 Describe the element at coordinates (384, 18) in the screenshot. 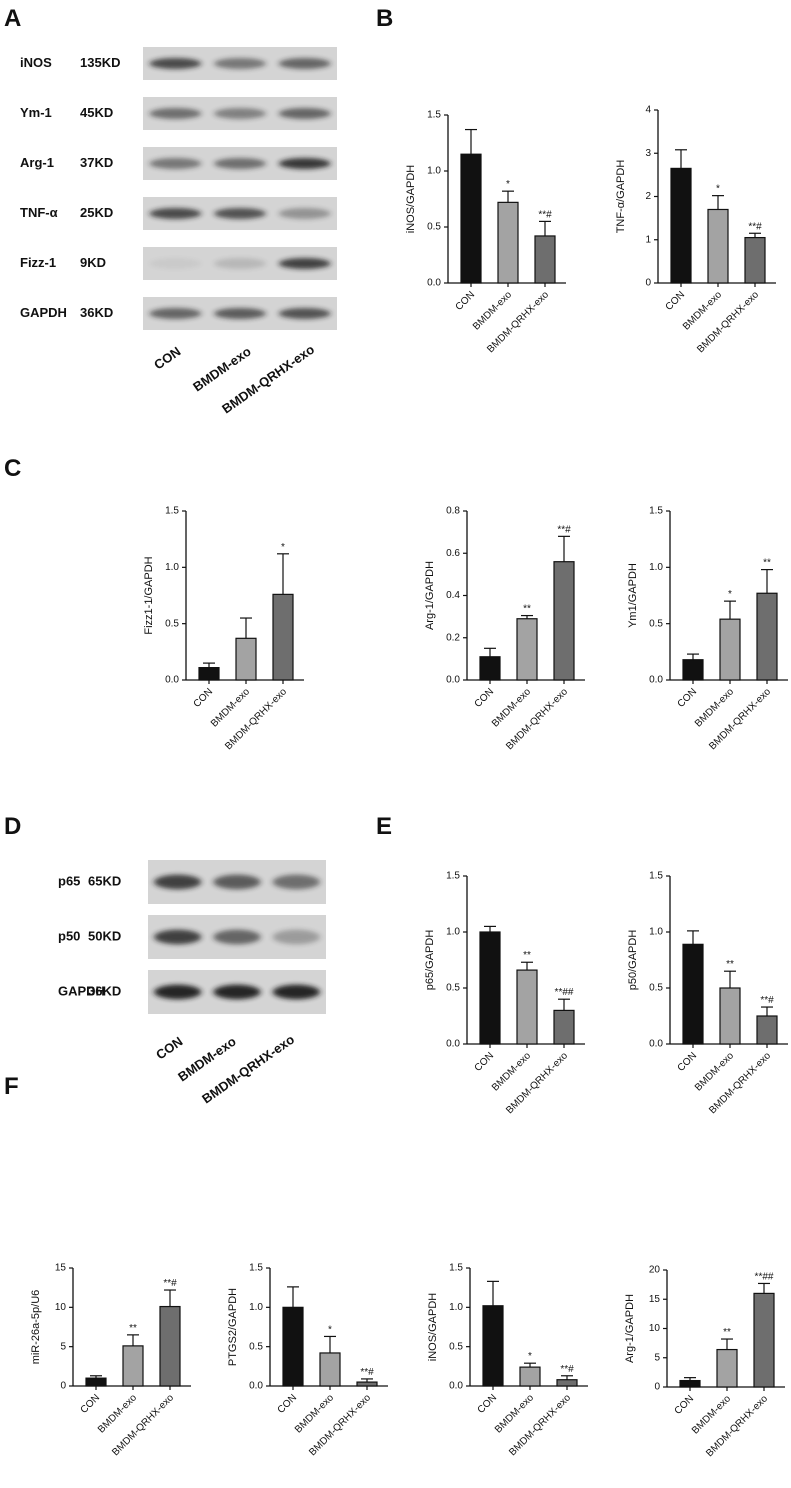

I see `panel-label: B` at that location.